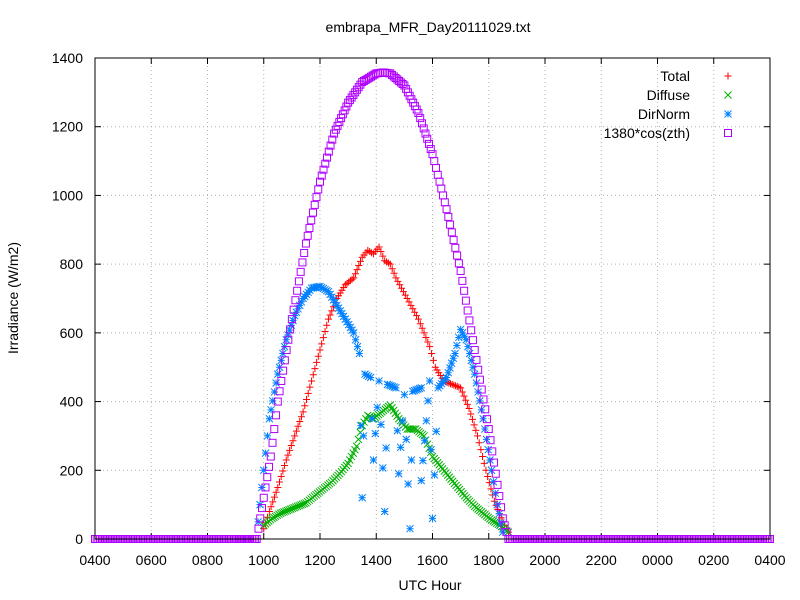 The height and width of the screenshot is (600, 800). What do you see at coordinates (429, 585) in the screenshot?
I see `x-axis-label: UTC Hour` at bounding box center [429, 585].